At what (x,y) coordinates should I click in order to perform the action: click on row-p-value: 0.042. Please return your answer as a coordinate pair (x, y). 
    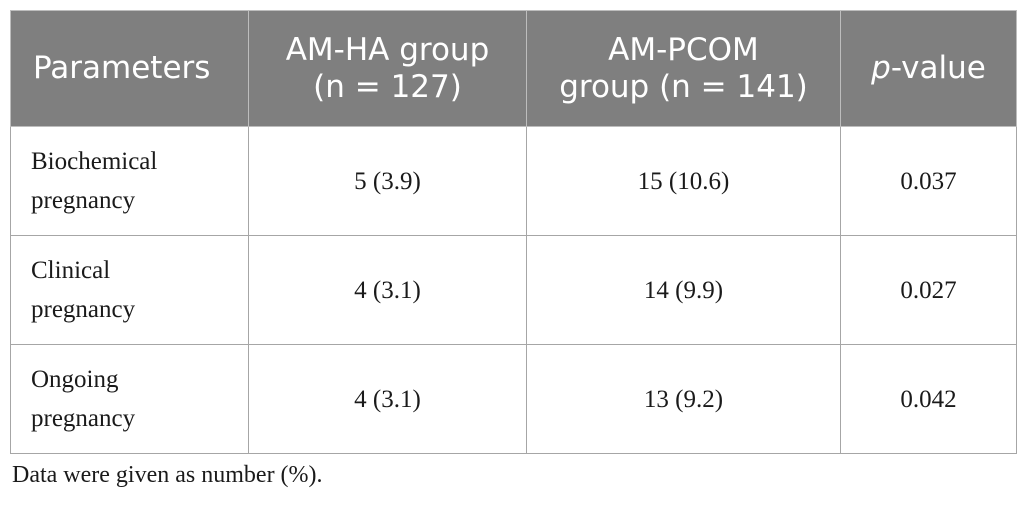
    Looking at the image, I should click on (928, 399).